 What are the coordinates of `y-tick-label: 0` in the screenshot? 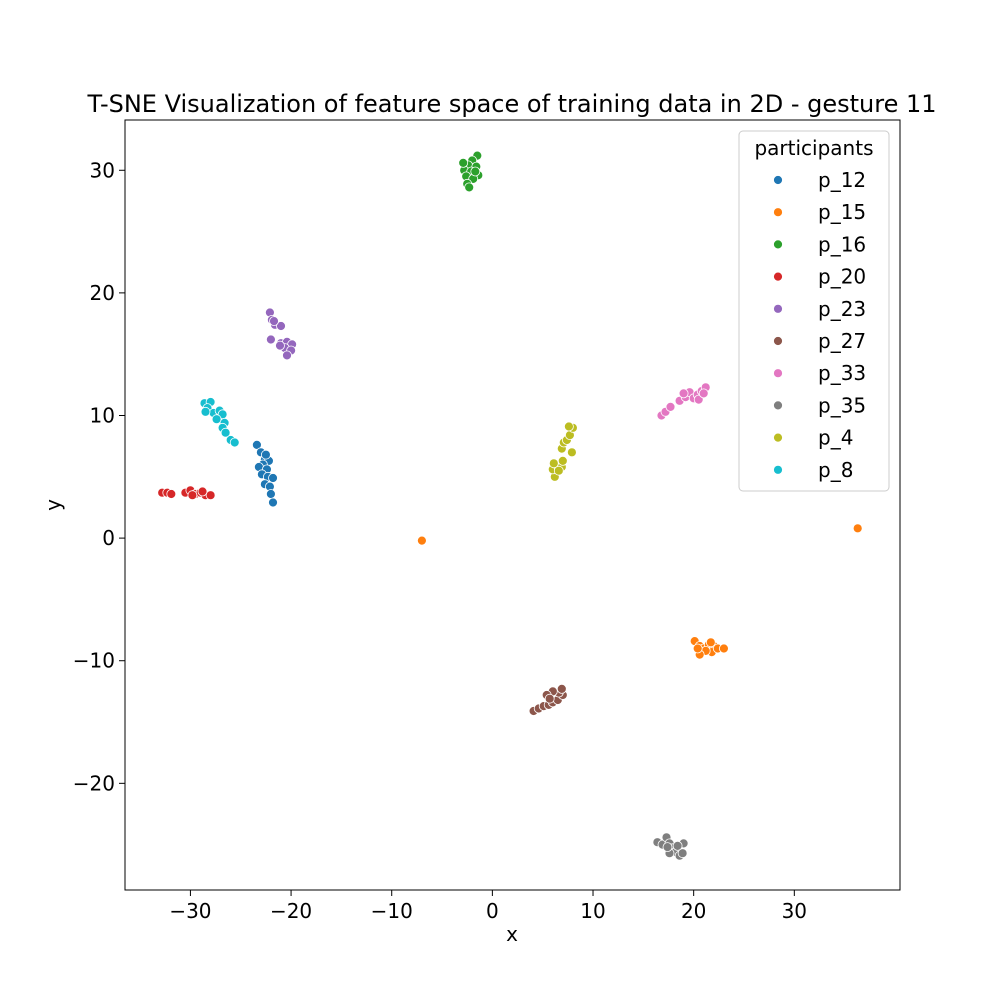 It's located at (108, 538).